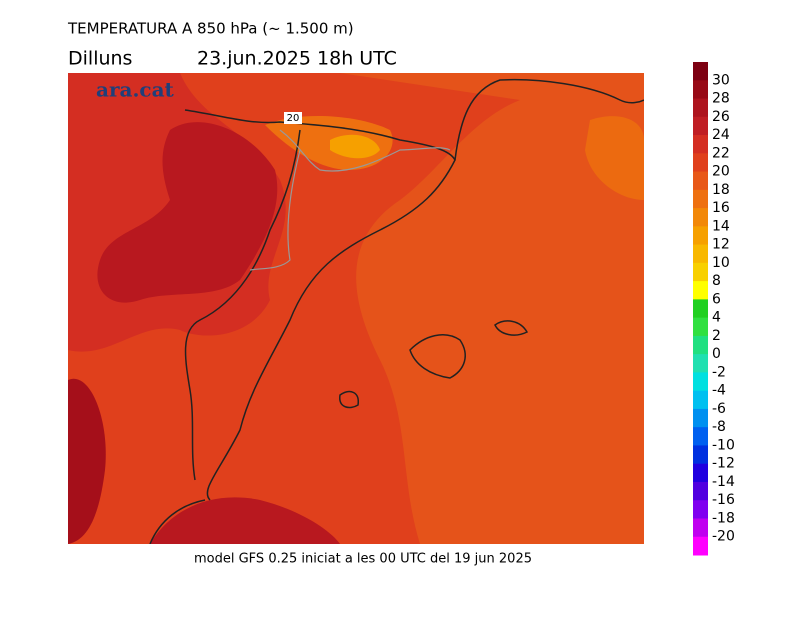 This screenshot has width=800, height=617. I want to click on colorbar-label: -20, so click(723, 537).